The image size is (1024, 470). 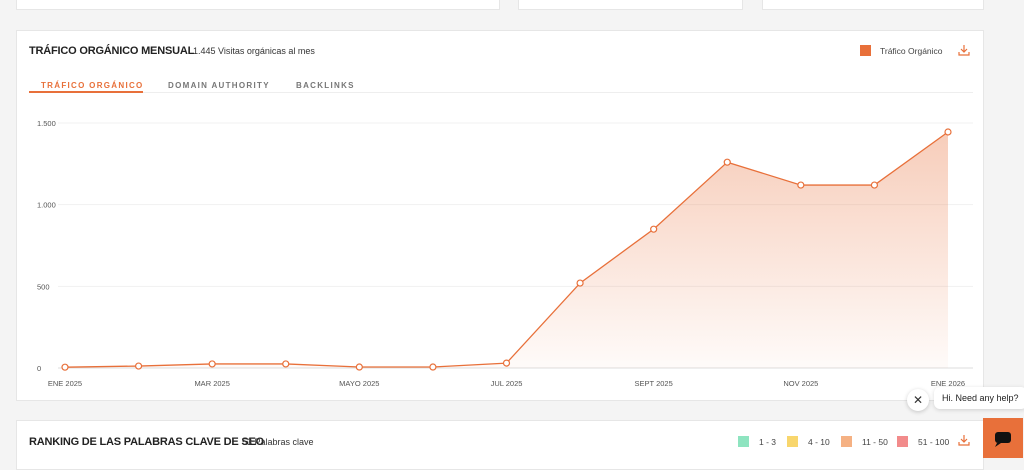 I want to click on ranking-title: RANKING DE LAS PALABRAS CLAVE DE SEO, so click(x=147, y=442).